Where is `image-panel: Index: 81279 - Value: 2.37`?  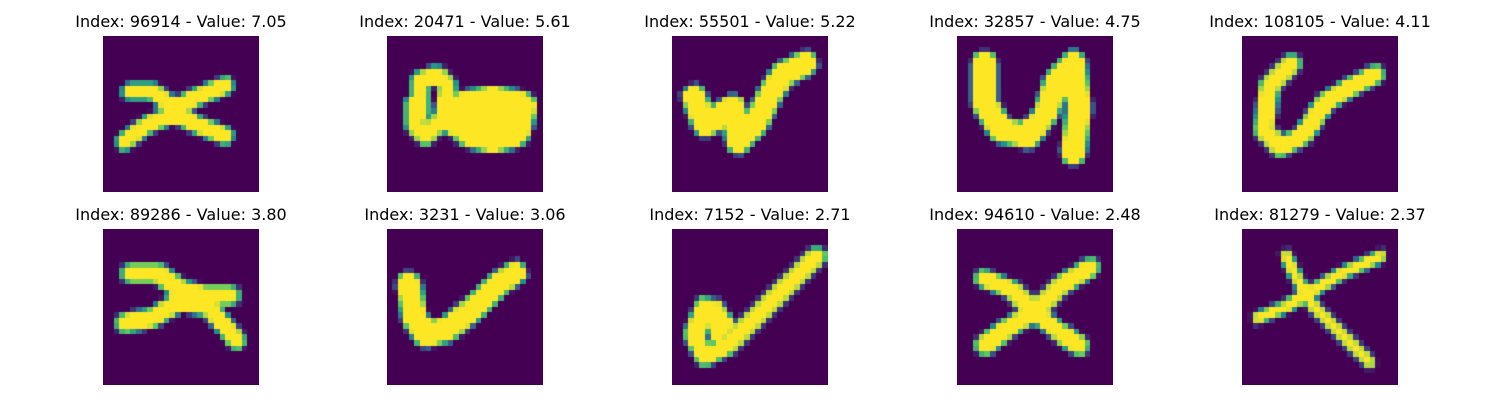
image-panel: Index: 81279 - Value: 2.37 is located at coordinates (1320, 302).